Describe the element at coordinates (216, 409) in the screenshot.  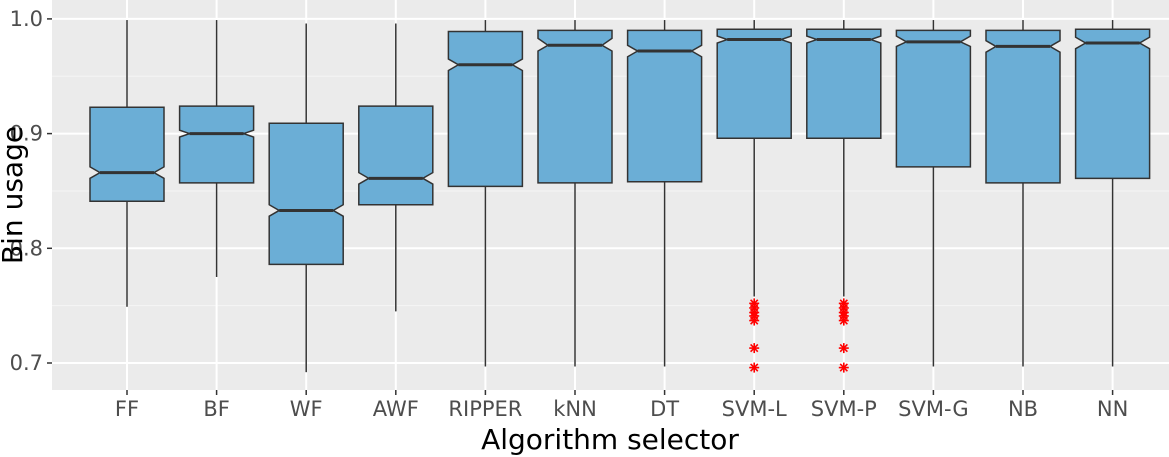
I see `x-tick-label: BF` at that location.